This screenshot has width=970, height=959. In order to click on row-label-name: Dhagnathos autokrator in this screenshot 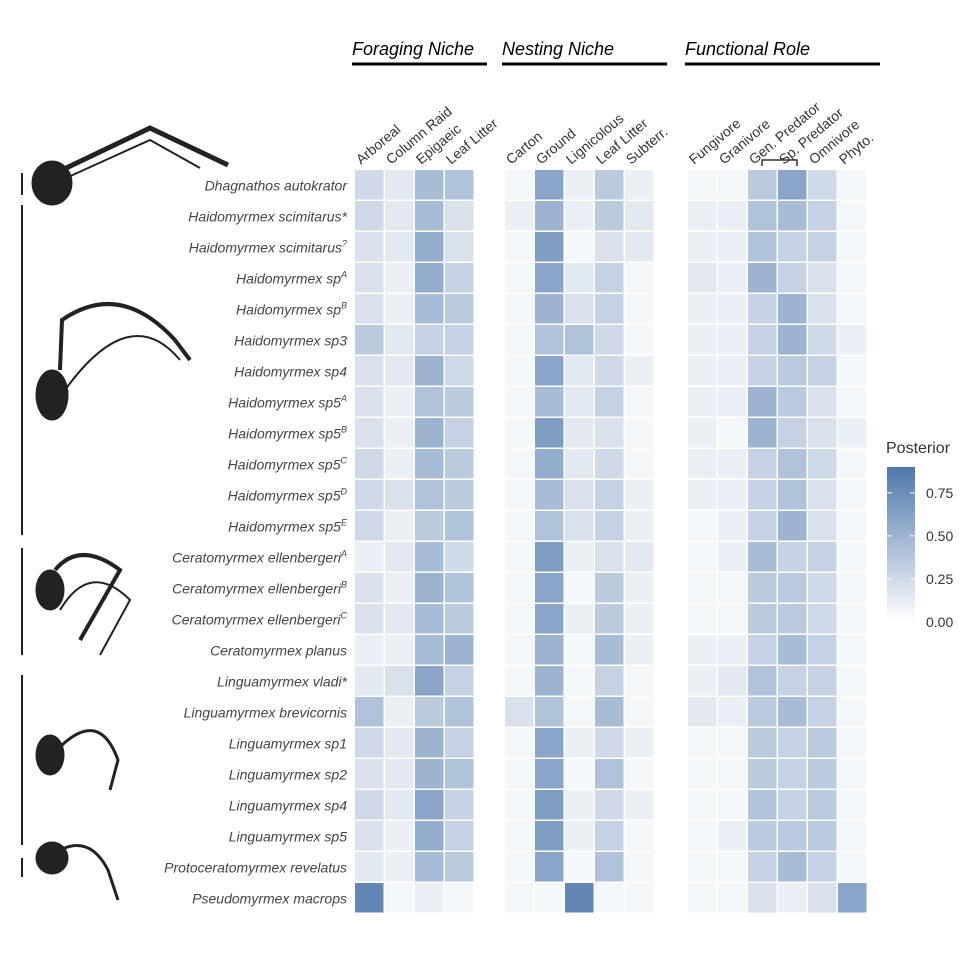, I will do `click(277, 186)`.